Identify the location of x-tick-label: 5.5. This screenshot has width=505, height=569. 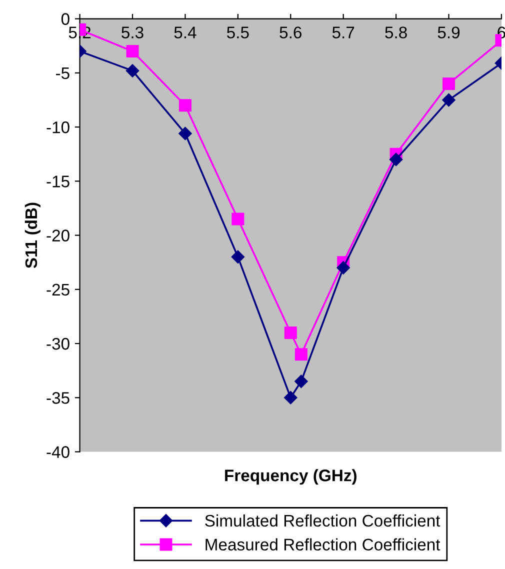
(238, 32).